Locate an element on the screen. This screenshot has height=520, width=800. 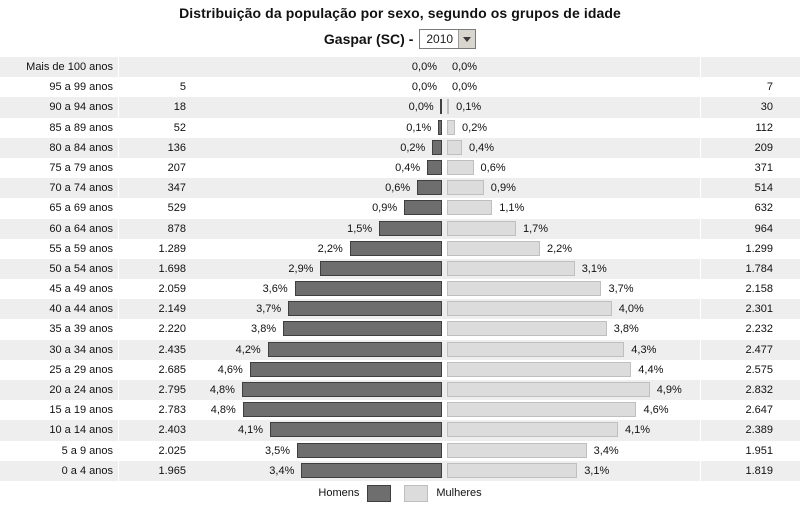
women-count: 1.951 is located at coordinates (750, 450).